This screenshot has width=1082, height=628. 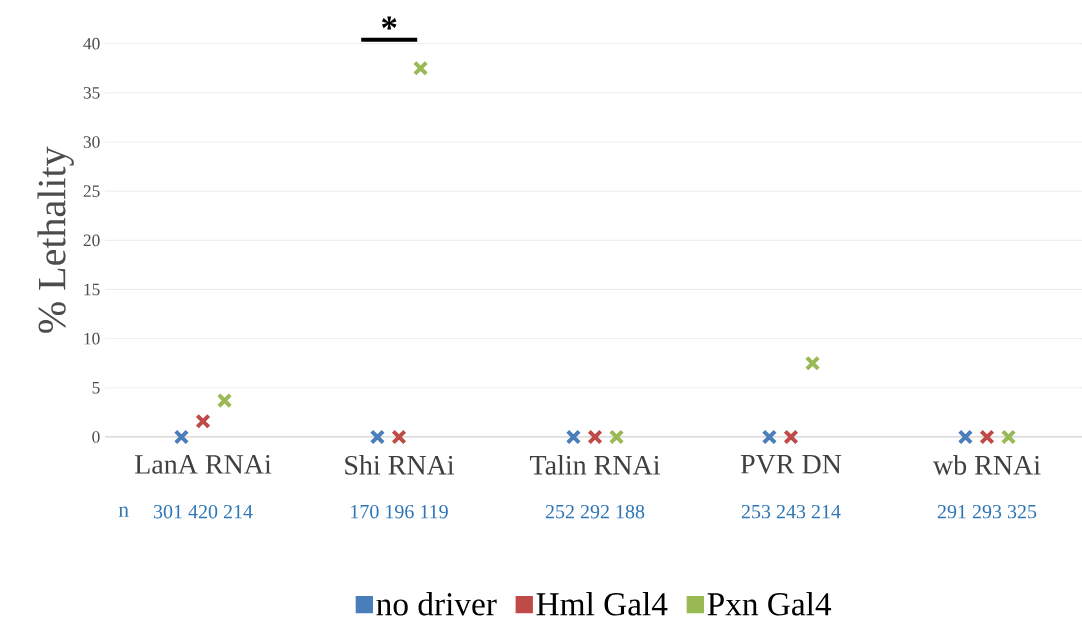 What do you see at coordinates (987, 511) in the screenshot?
I see `text: 291 293 325` at bounding box center [987, 511].